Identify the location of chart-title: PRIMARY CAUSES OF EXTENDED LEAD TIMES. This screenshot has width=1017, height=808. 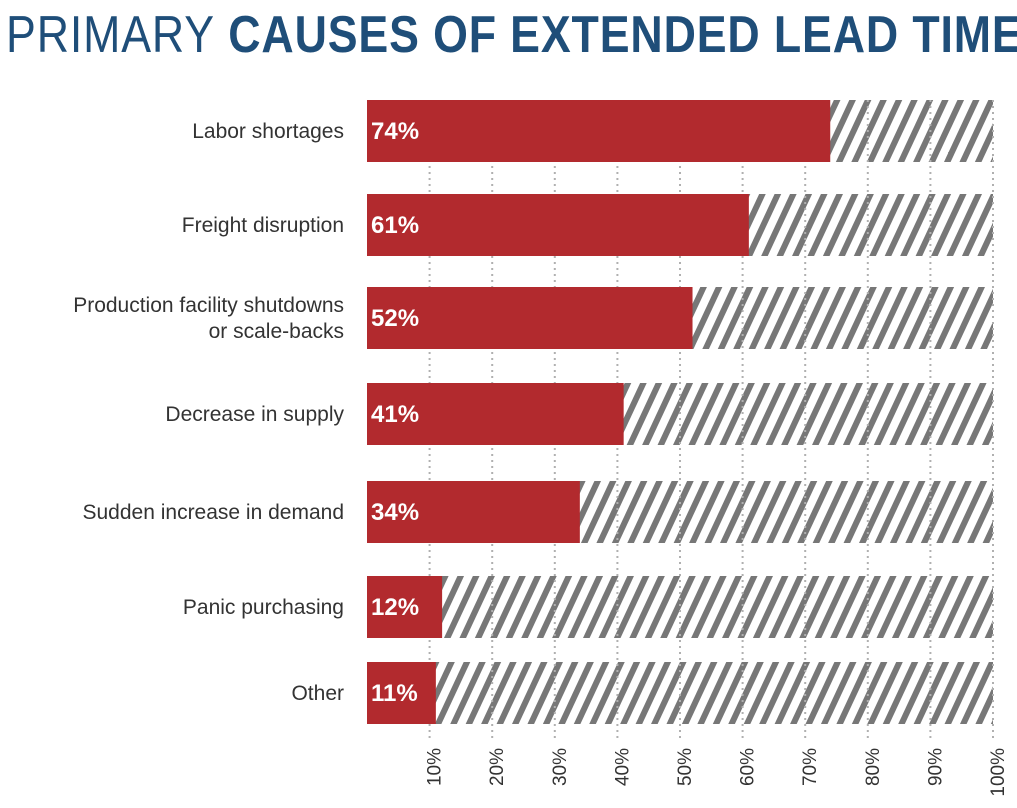
(511, 35).